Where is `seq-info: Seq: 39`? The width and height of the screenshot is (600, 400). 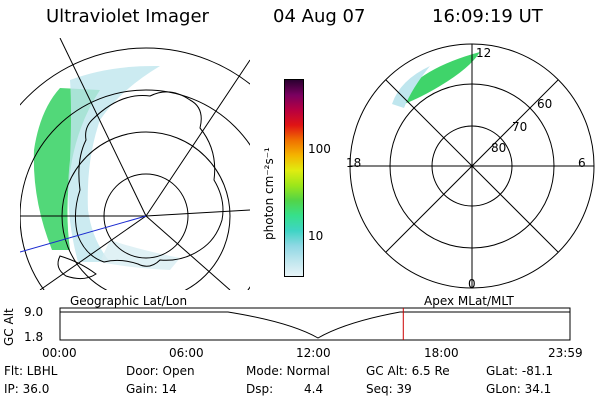 seq-info: Seq: 39 is located at coordinates (389, 389).